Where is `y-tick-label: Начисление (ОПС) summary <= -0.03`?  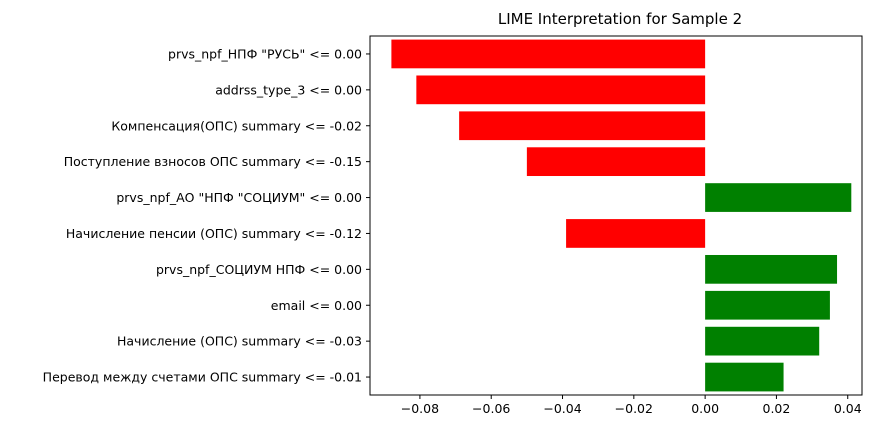 y-tick-label: Начисление (ОПС) summary <= -0.03 is located at coordinates (239, 341).